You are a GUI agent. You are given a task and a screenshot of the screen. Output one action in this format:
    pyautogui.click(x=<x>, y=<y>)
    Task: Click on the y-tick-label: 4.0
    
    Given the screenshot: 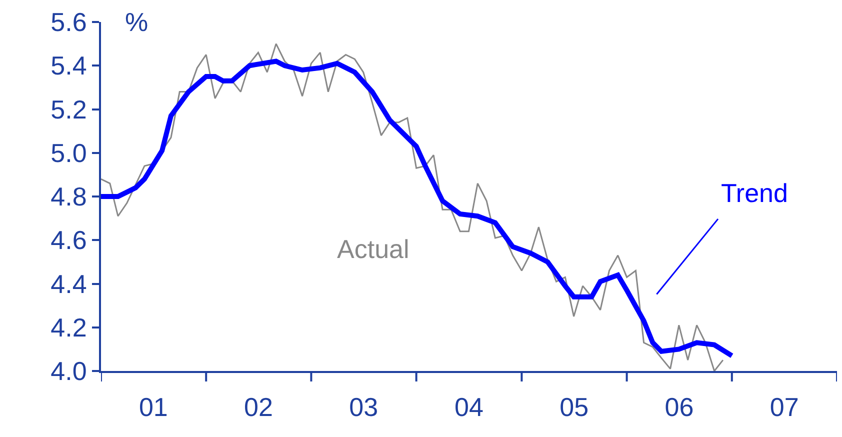 What is the action you would take?
    pyautogui.click(x=68, y=371)
    